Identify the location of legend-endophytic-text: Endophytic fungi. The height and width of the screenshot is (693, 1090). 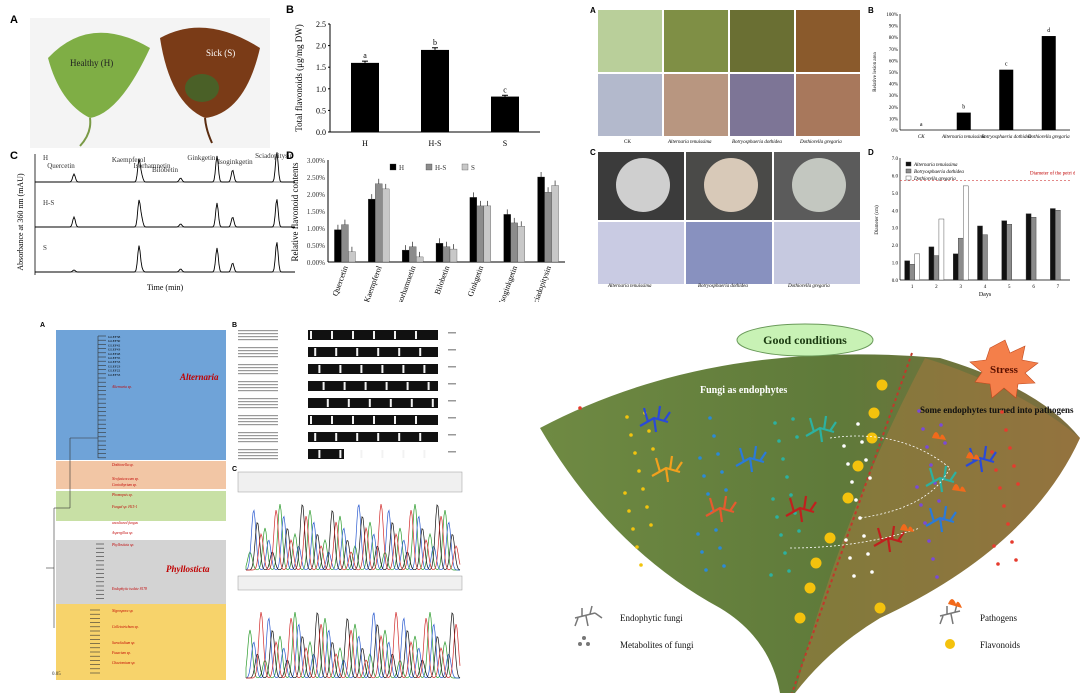
(651, 618).